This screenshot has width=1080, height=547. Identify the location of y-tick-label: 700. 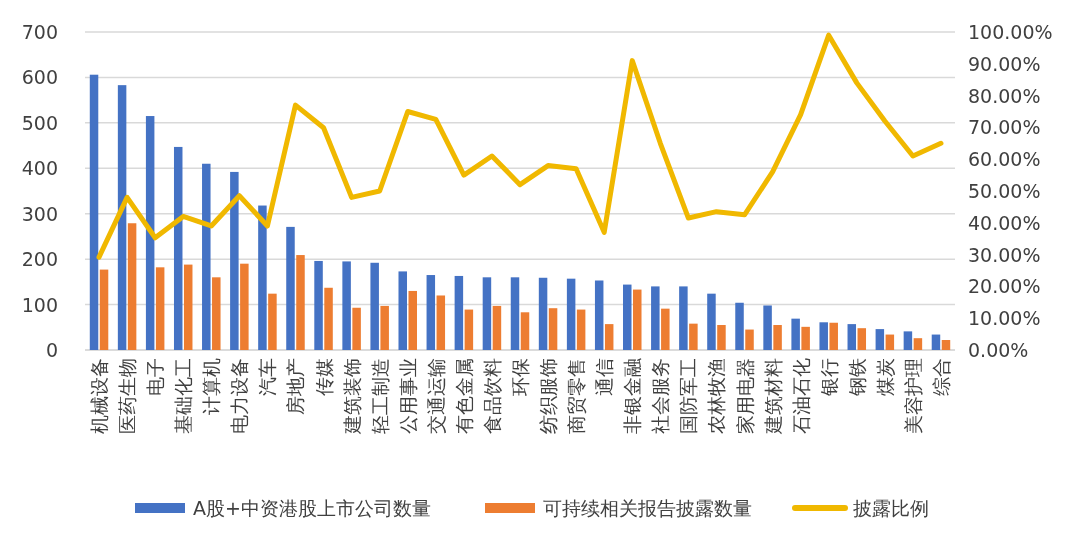
(39, 32).